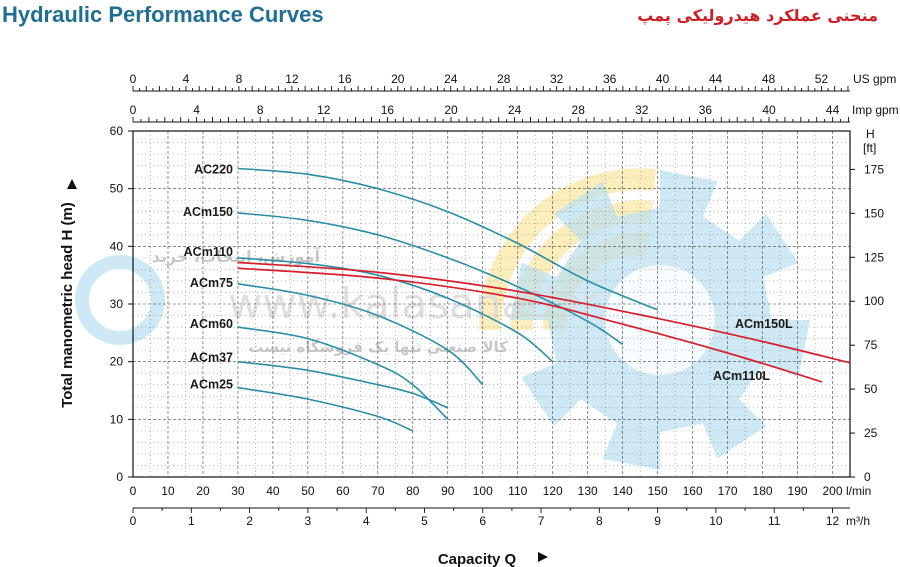 The image size is (900, 567). I want to click on m3h-tick-label: 8, so click(599, 521).